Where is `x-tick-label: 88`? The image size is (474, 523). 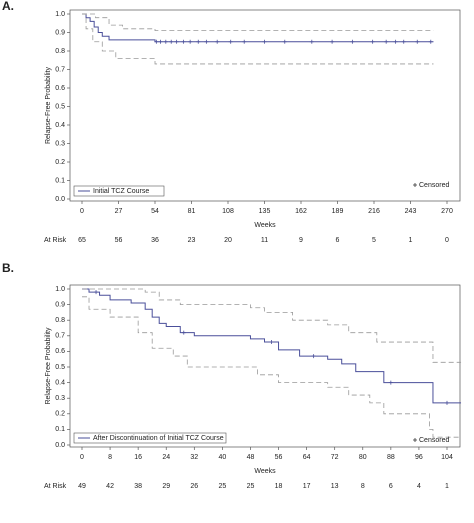 x-tick-label: 88 is located at coordinates (391, 457).